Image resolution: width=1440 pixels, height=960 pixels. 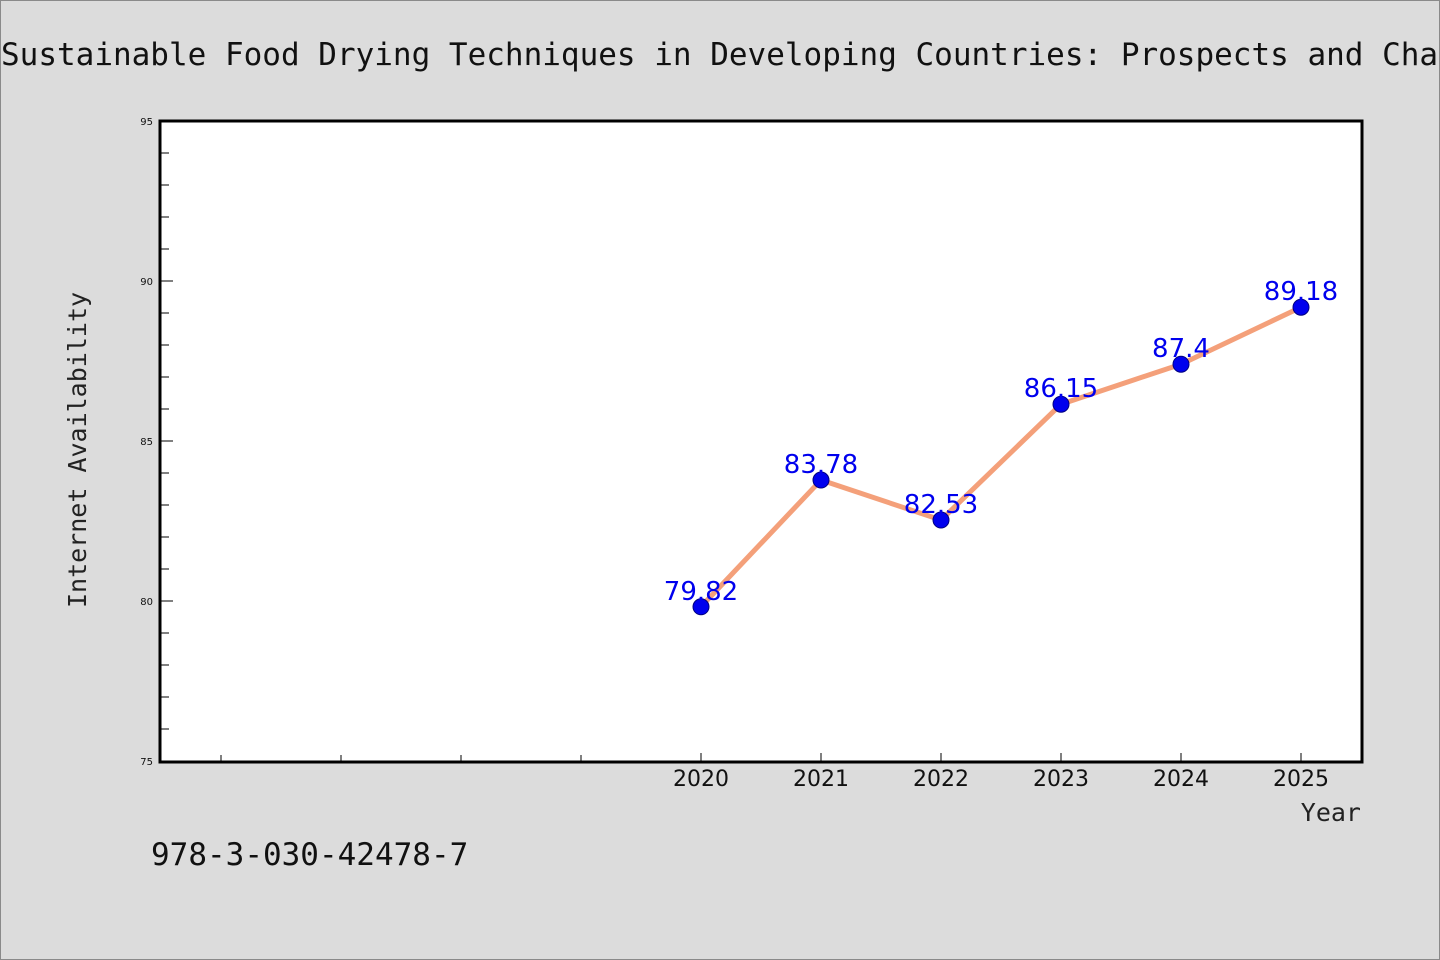 What do you see at coordinates (1181, 779) in the screenshot?
I see `x-tick-label: 2024` at bounding box center [1181, 779].